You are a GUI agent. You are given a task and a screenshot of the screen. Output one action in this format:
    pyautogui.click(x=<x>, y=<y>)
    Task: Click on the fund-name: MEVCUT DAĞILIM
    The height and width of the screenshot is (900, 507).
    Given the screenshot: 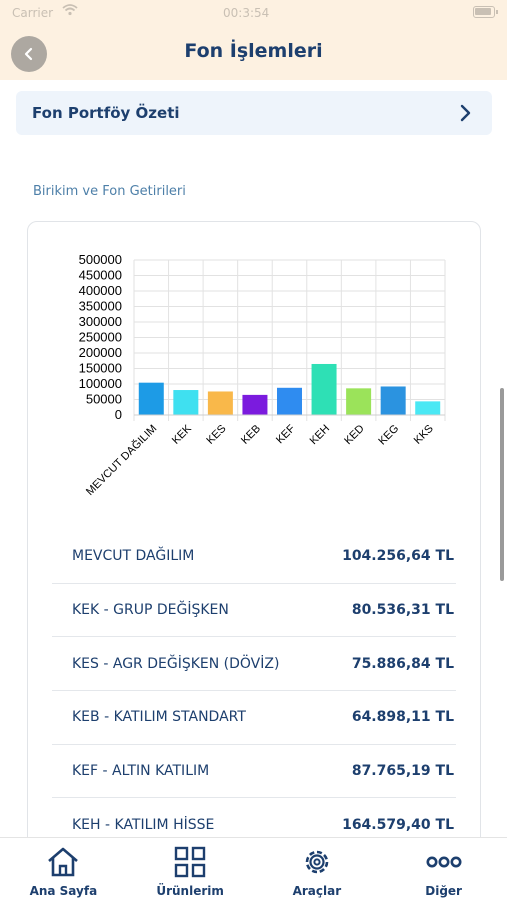 What is the action you would take?
    pyautogui.click(x=133, y=556)
    